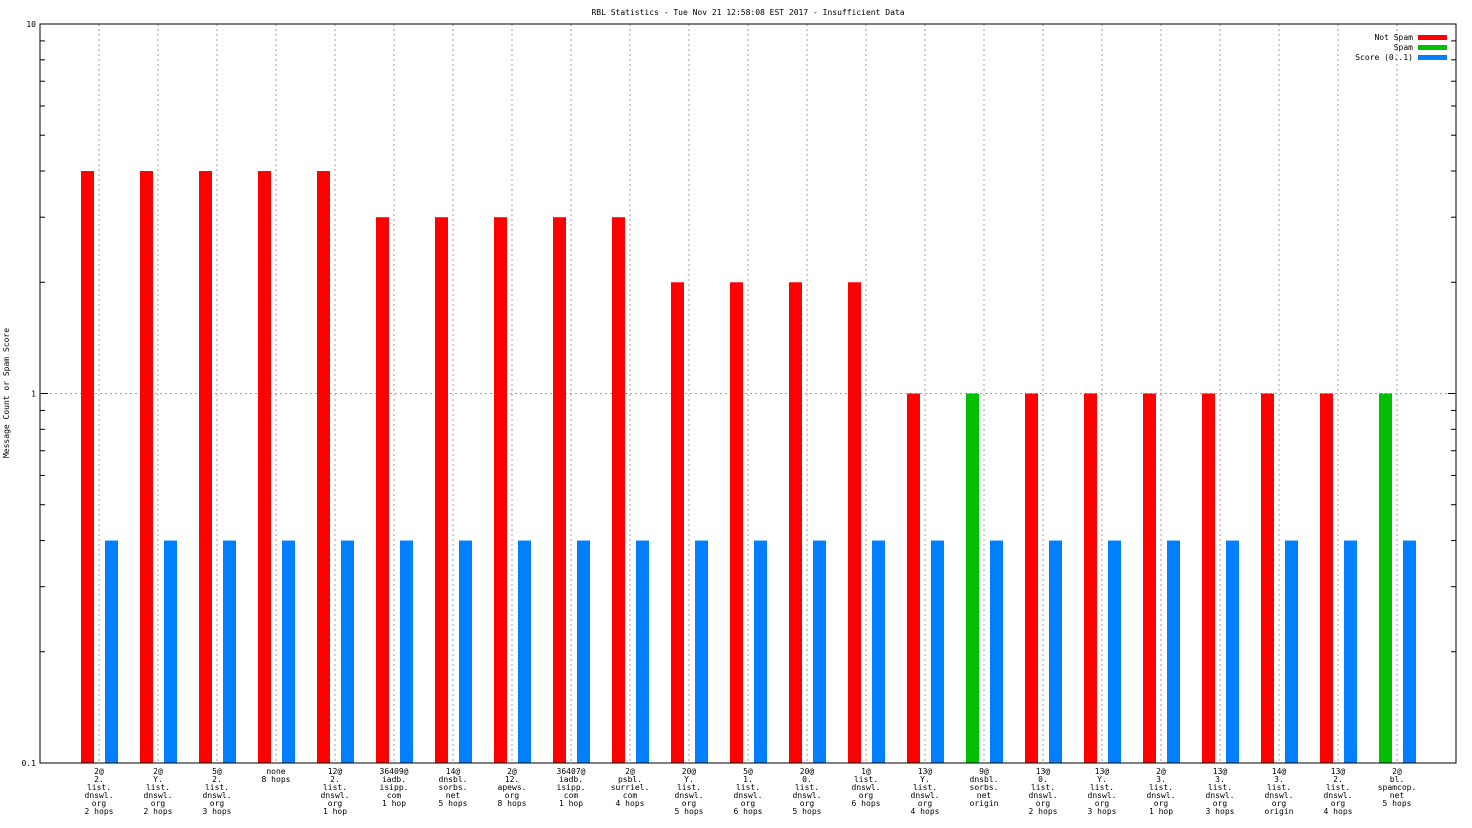  What do you see at coordinates (571, 795) in the screenshot?
I see `x-tick-label: com` at bounding box center [571, 795].